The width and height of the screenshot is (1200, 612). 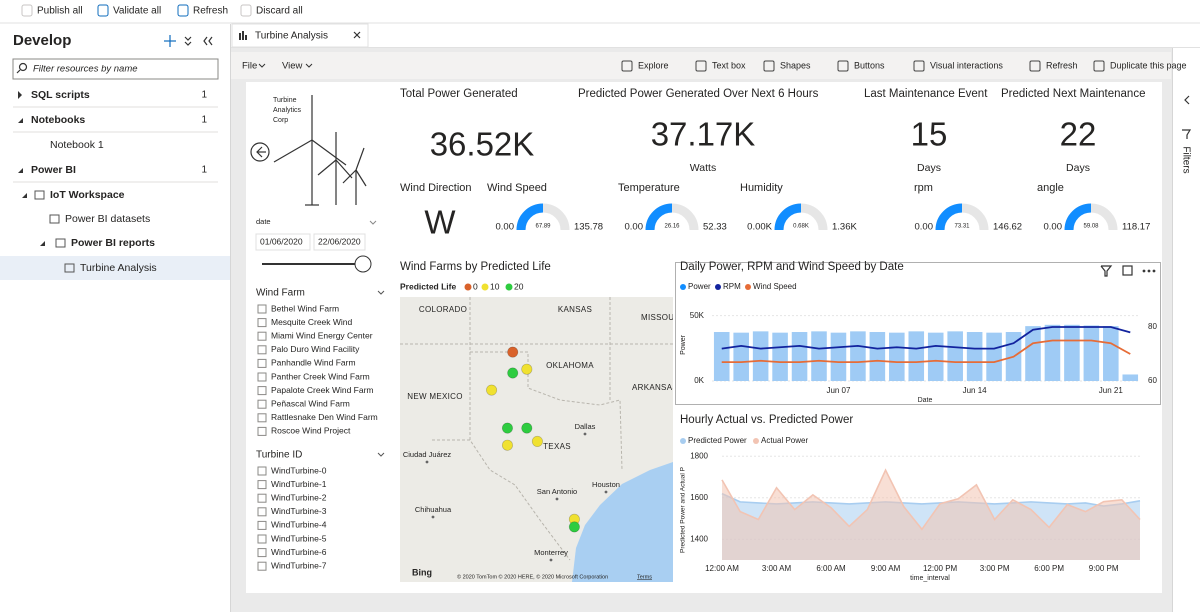 I want to click on tree-item: Power BI, so click(x=53, y=170).